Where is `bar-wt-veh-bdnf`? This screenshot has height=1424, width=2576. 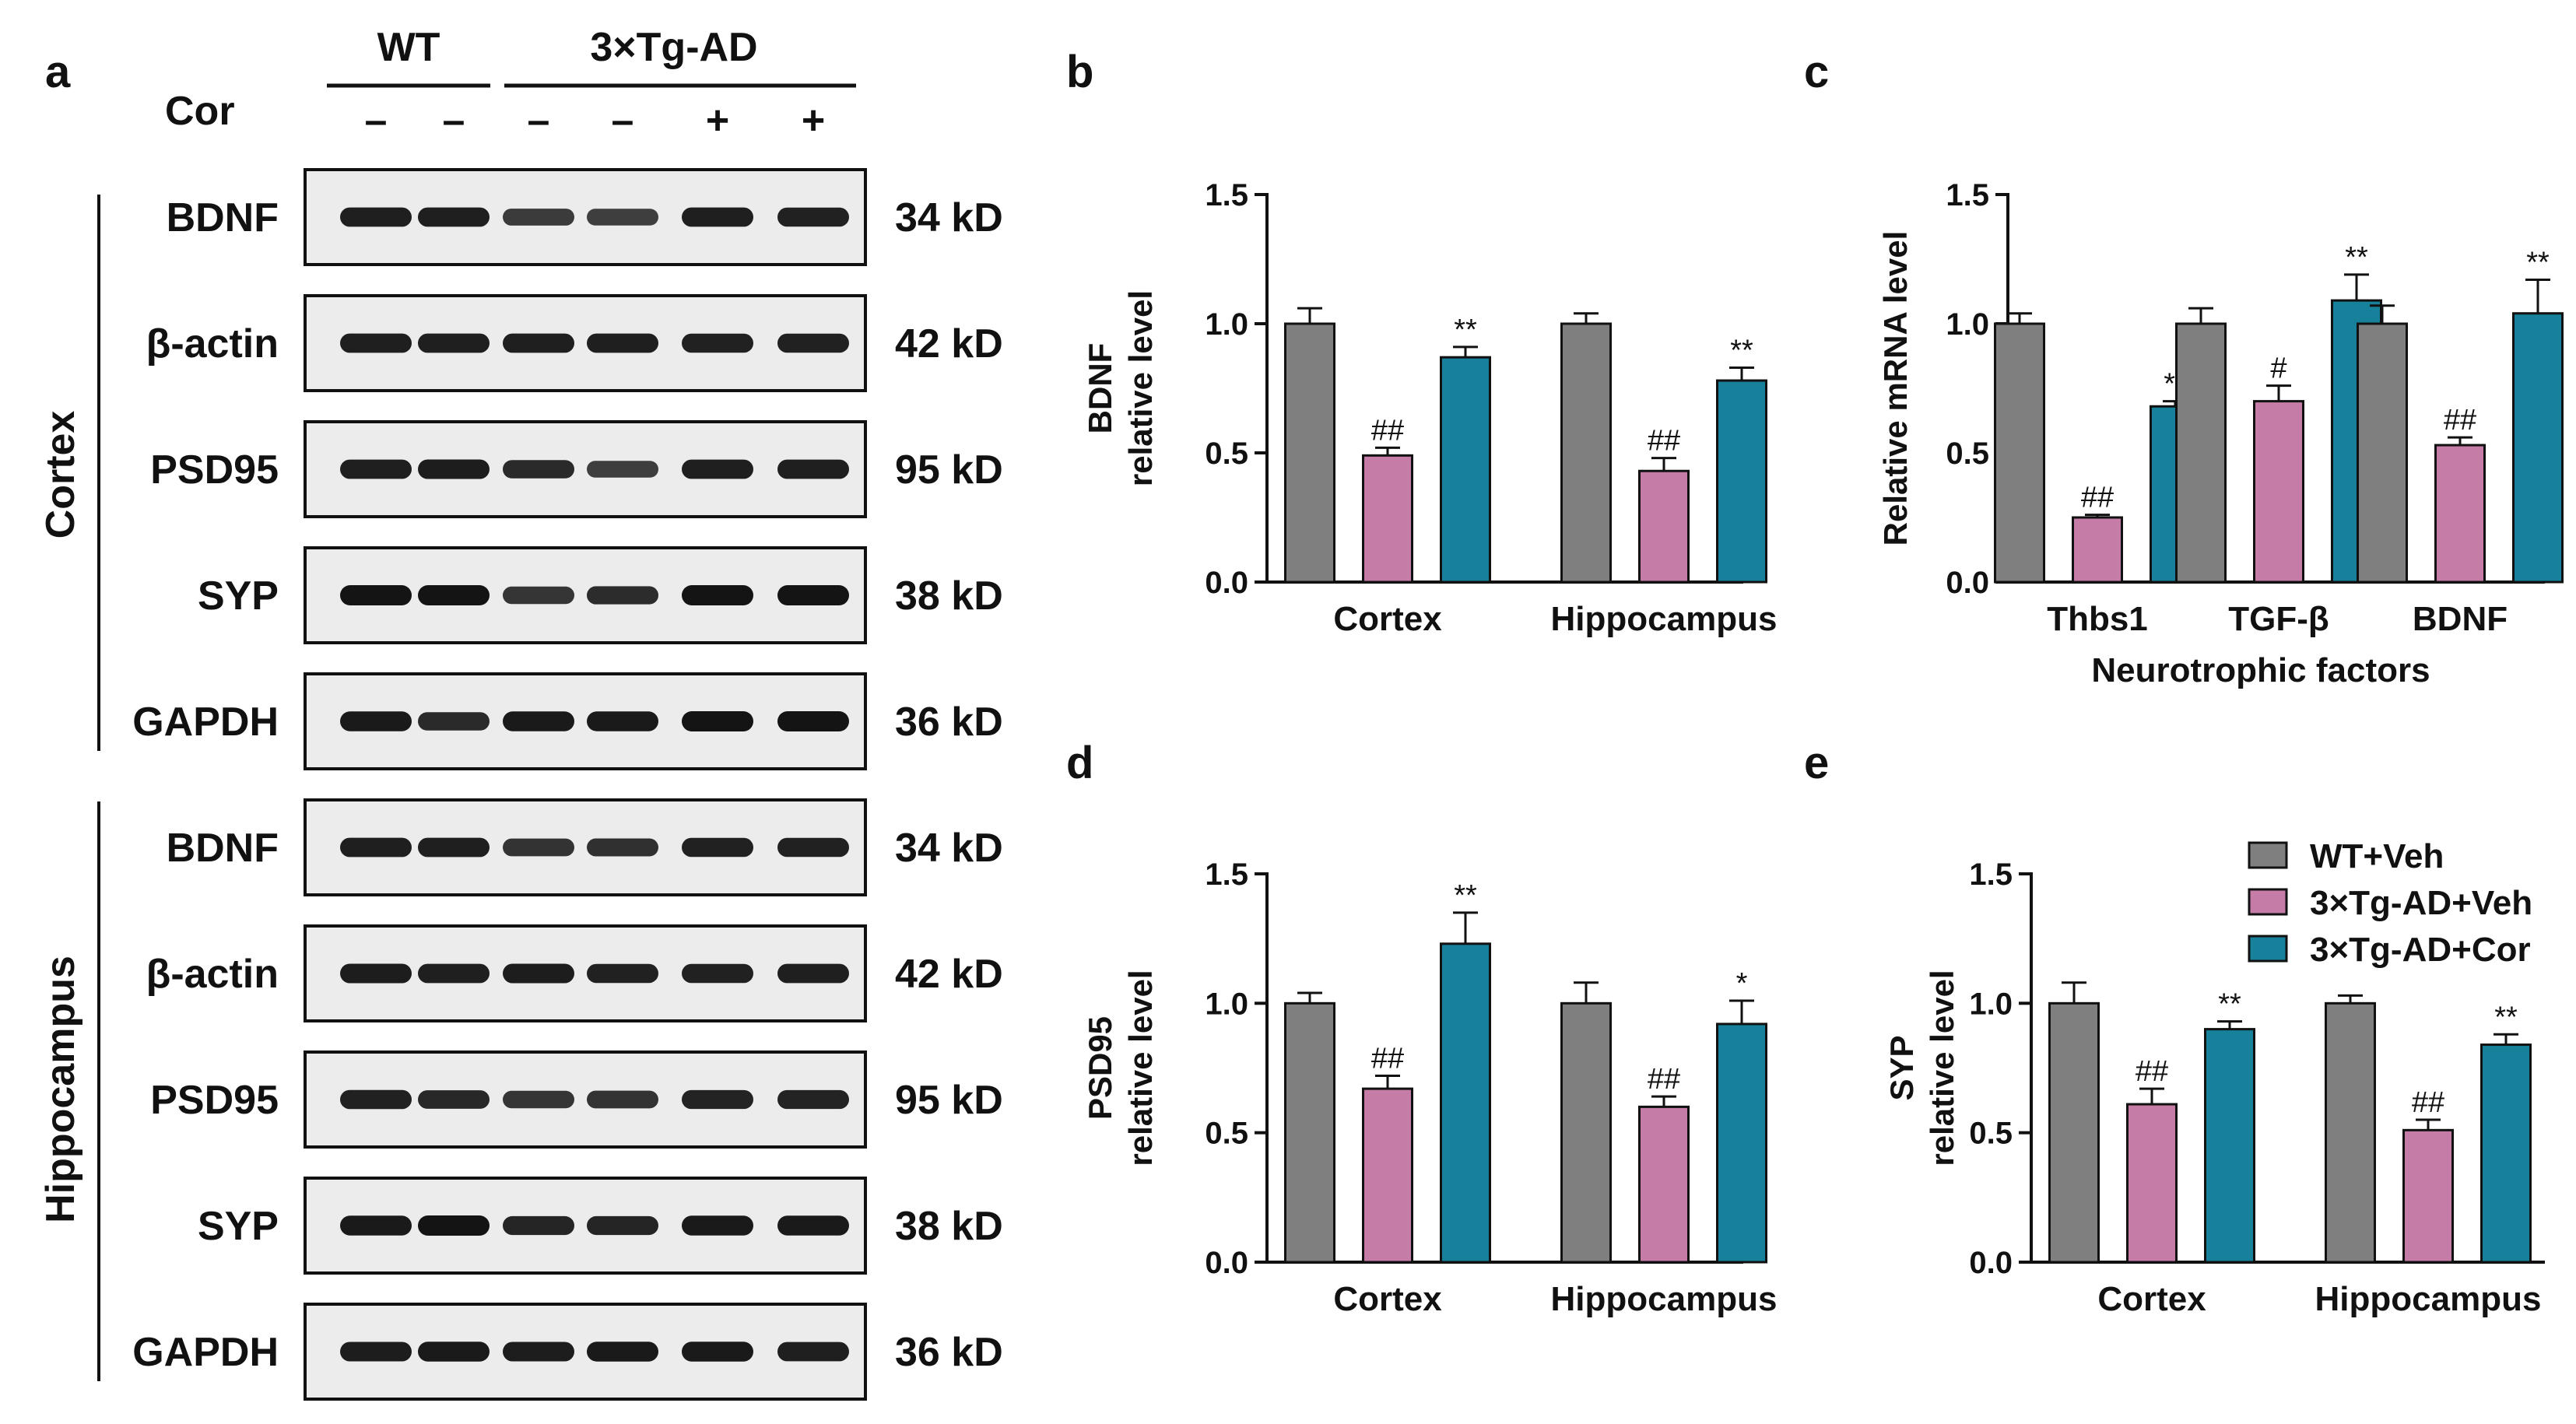
bar-wt-veh-bdnf is located at coordinates (2383, 453).